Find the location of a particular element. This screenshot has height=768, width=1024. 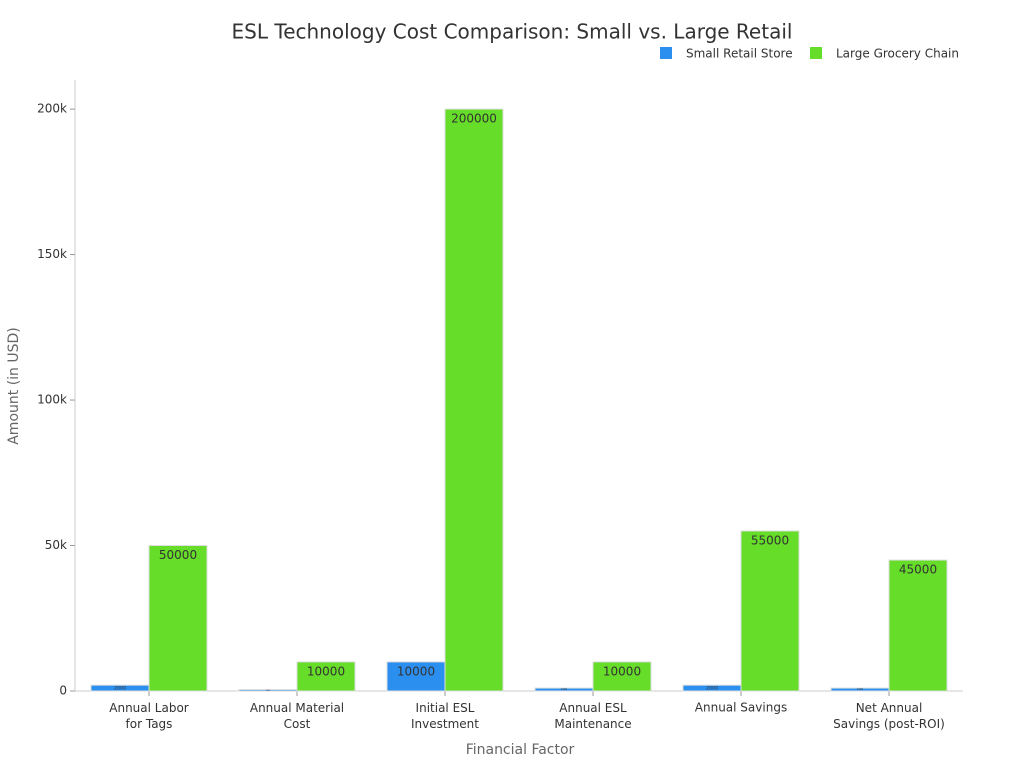

legend-label: Large Grocery Chain is located at coordinates (897, 54).